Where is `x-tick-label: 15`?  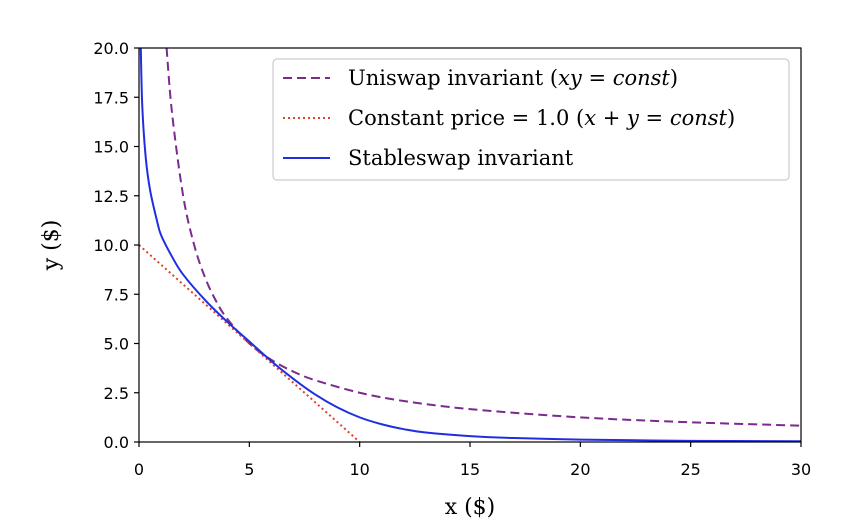 x-tick-label: 15 is located at coordinates (470, 469).